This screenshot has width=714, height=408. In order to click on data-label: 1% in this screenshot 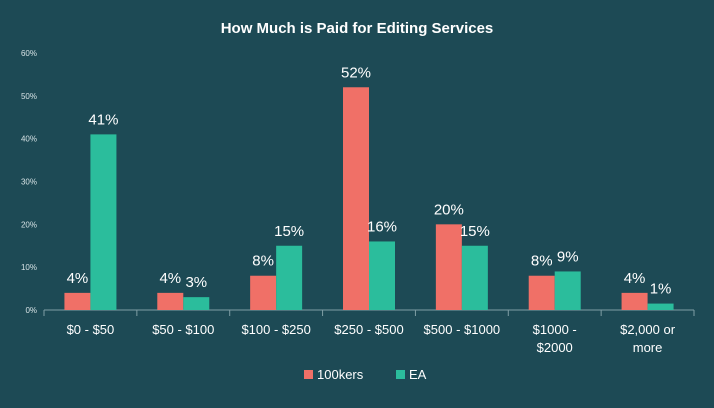, I will do `click(661, 289)`.